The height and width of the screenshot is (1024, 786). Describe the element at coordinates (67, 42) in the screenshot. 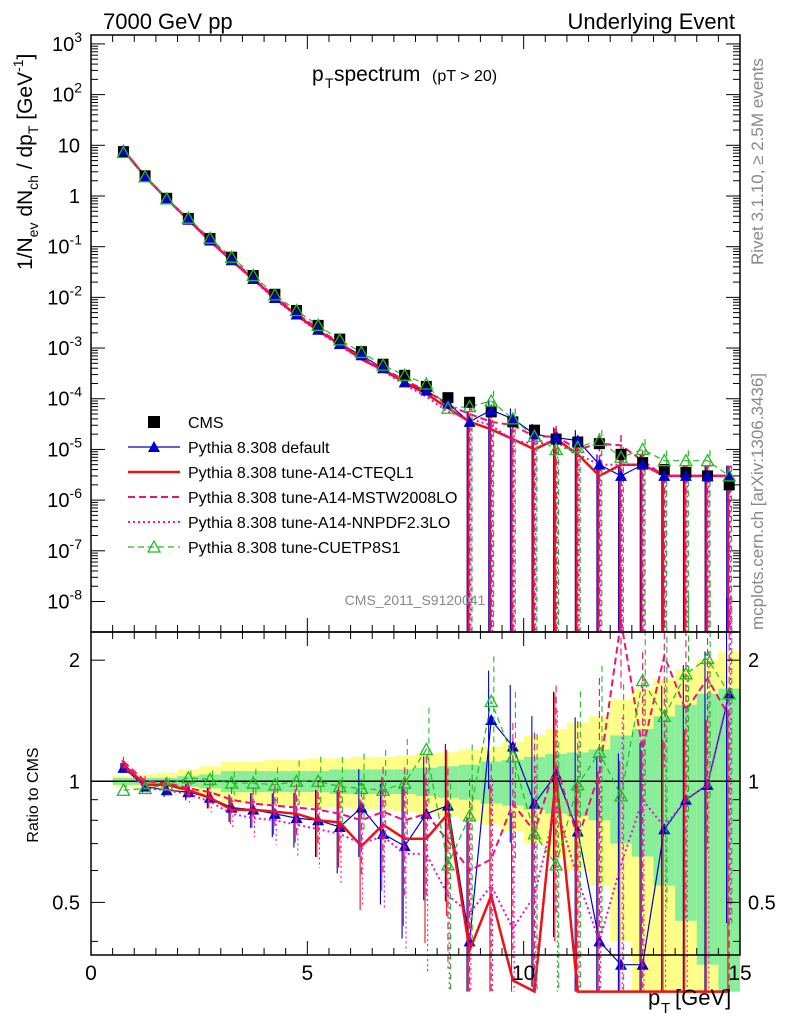

I see `upper-ytick-label: 10³` at that location.